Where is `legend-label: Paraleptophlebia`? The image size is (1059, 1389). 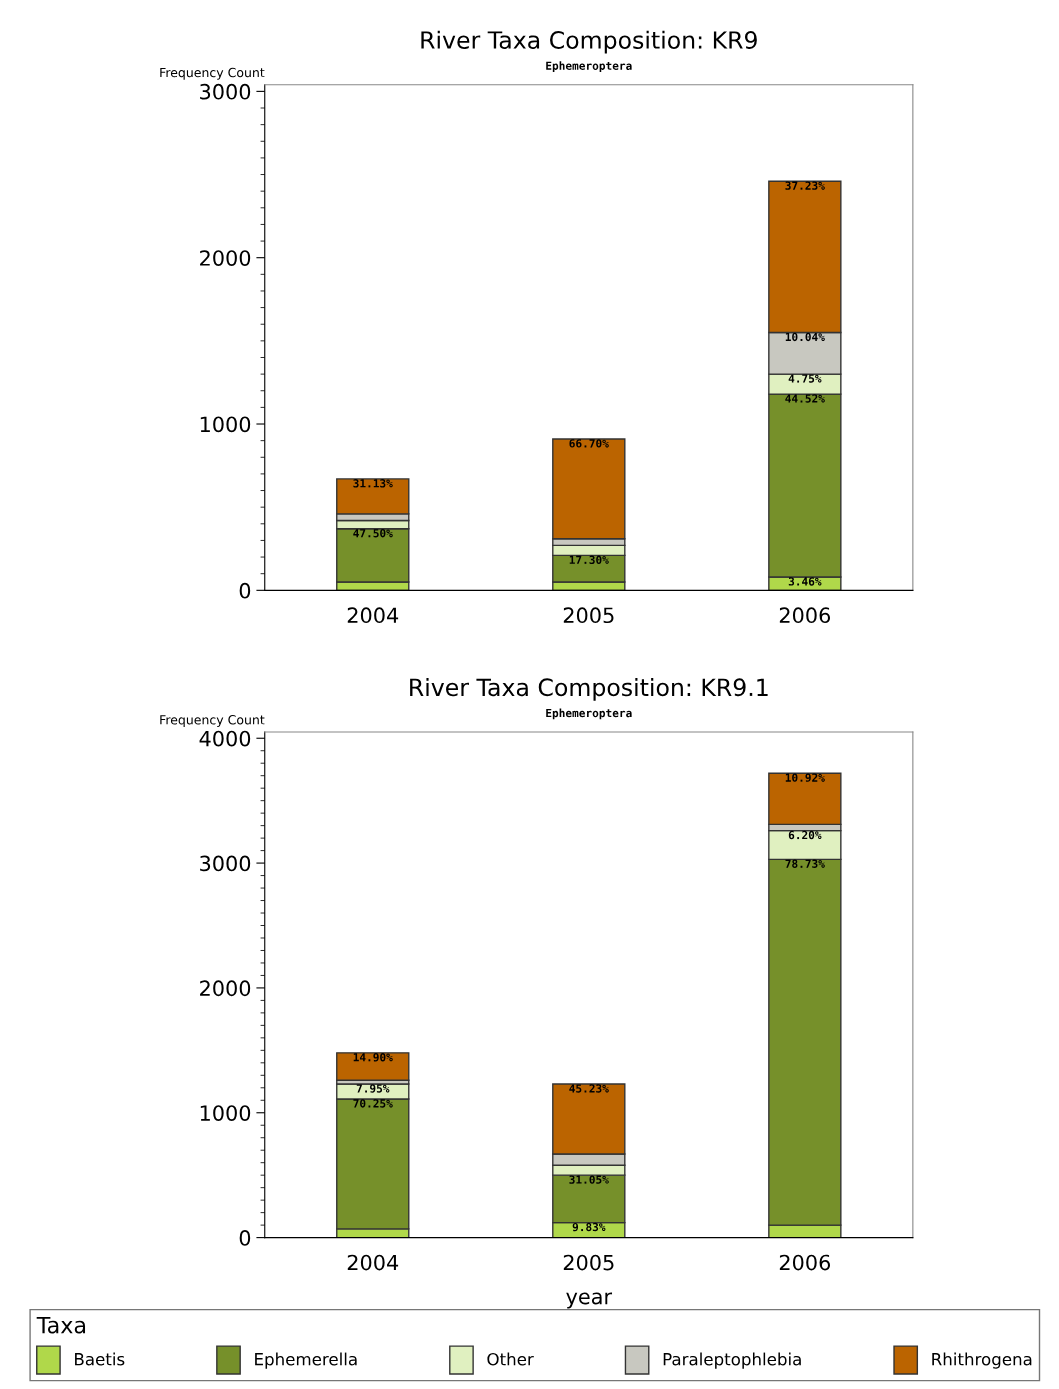 legend-label: Paraleptophlebia is located at coordinates (732, 1360).